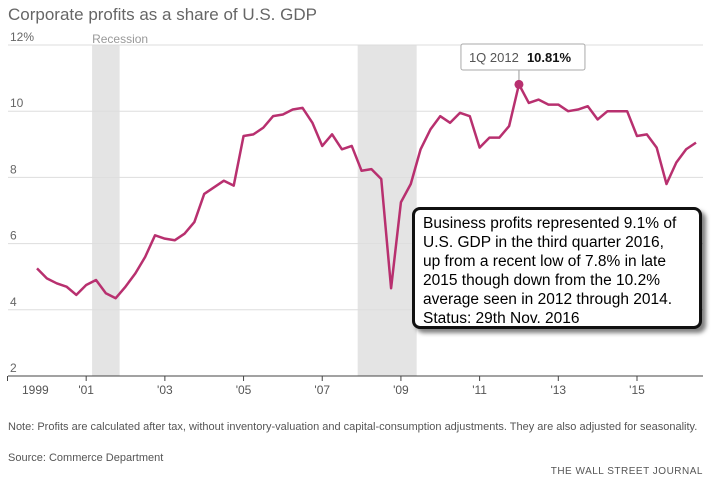  Describe the element at coordinates (501, 318) in the screenshot. I see `annotation-line: Status: 29th Nov. 2016` at that location.